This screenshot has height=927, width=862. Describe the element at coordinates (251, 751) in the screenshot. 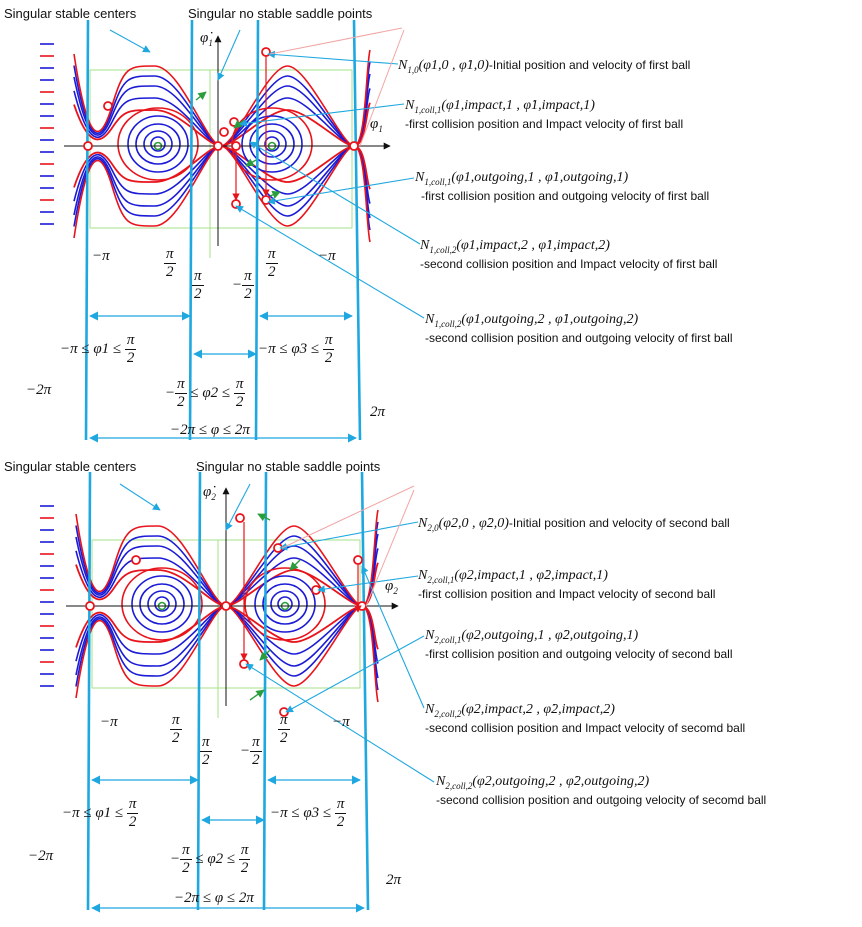

I see `panel2-label-neg-pi-over-2: − π 2` at that location.